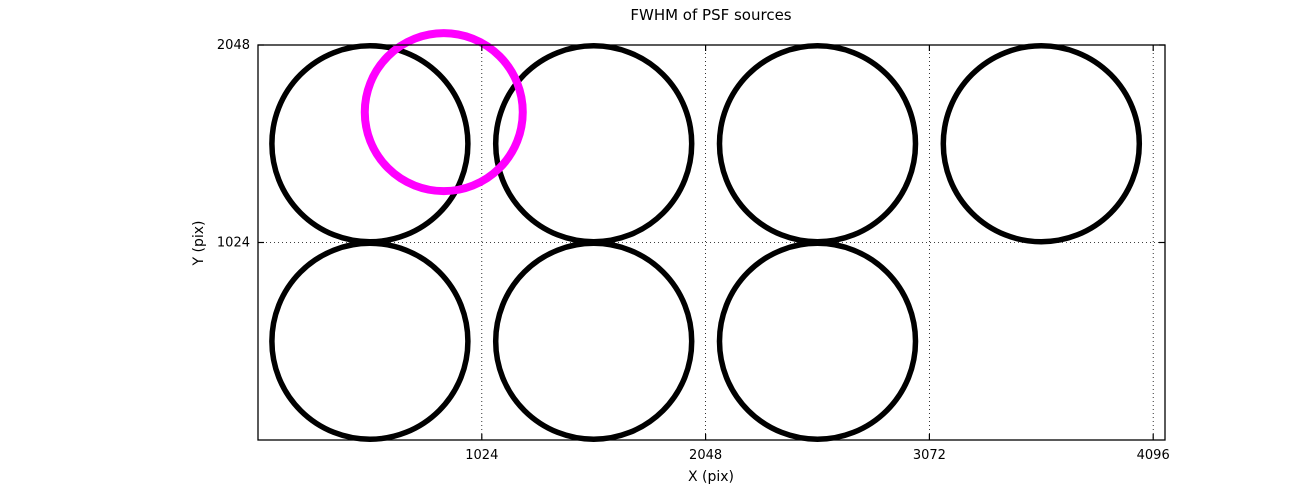 The width and height of the screenshot is (1300, 490). I want to click on x-tick-label: 3072, so click(929, 455).